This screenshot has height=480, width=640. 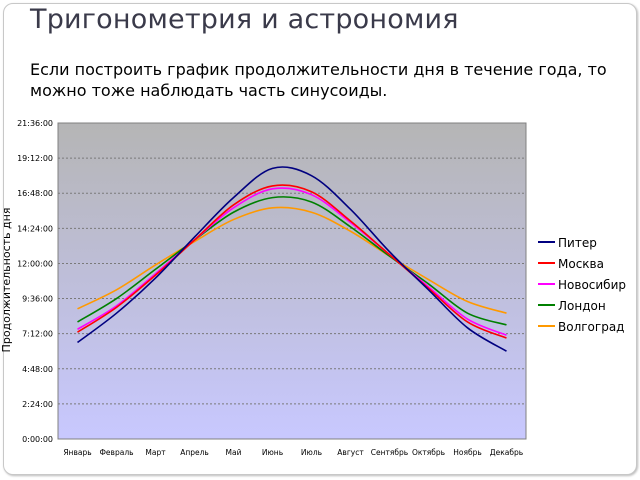 I want to click on y-tick-label: 0:00:00, so click(x=37, y=439).